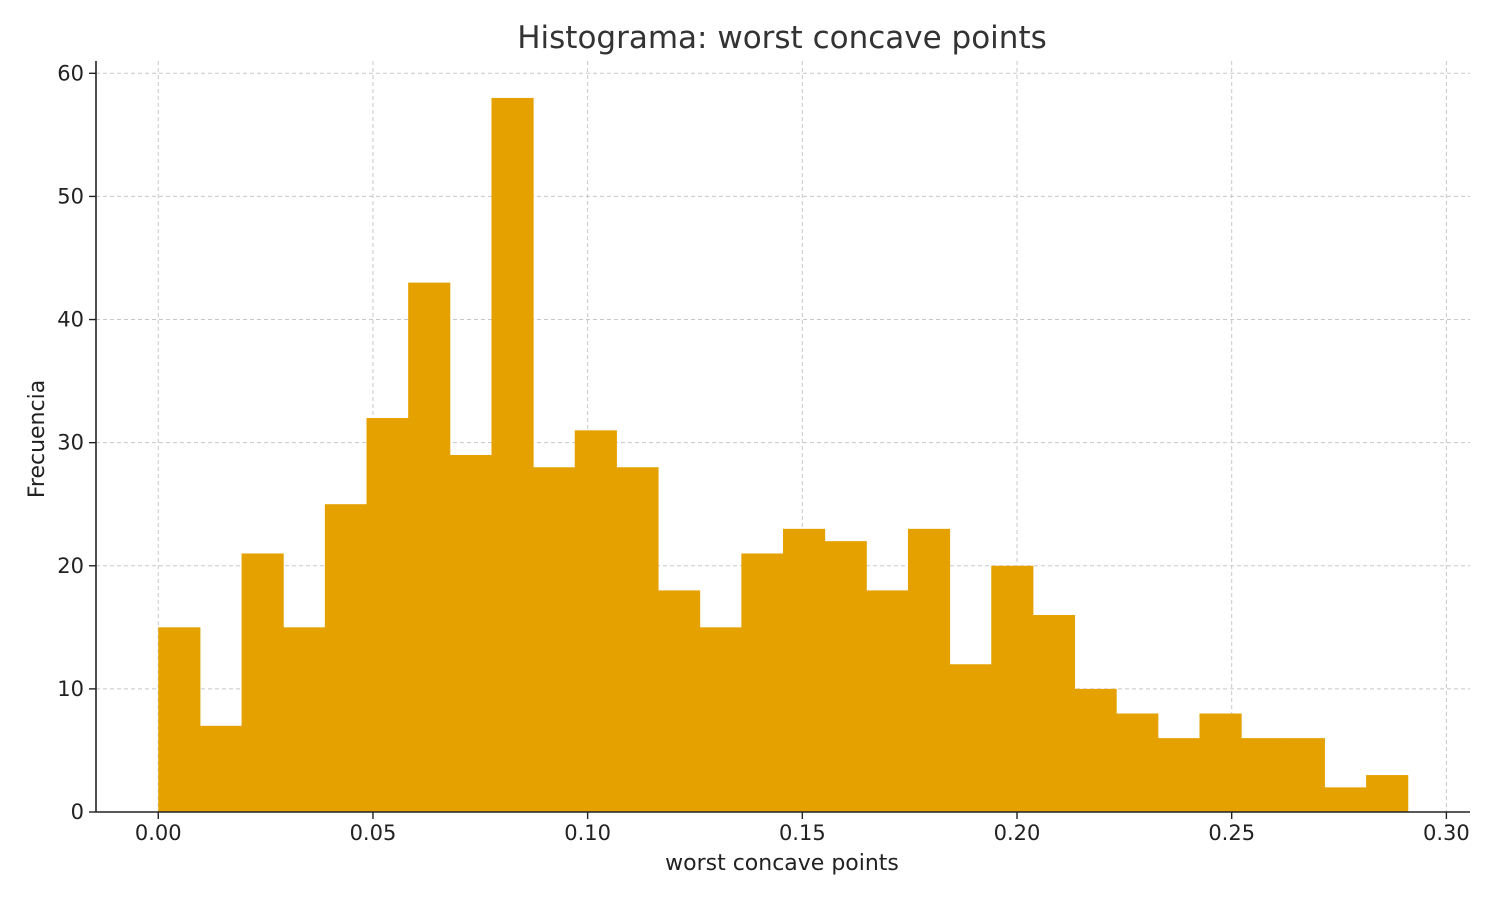 Image resolution: width=1500 pixels, height=900 pixels. Describe the element at coordinates (802, 833) in the screenshot. I see `x-tick-label: 0.15` at that location.